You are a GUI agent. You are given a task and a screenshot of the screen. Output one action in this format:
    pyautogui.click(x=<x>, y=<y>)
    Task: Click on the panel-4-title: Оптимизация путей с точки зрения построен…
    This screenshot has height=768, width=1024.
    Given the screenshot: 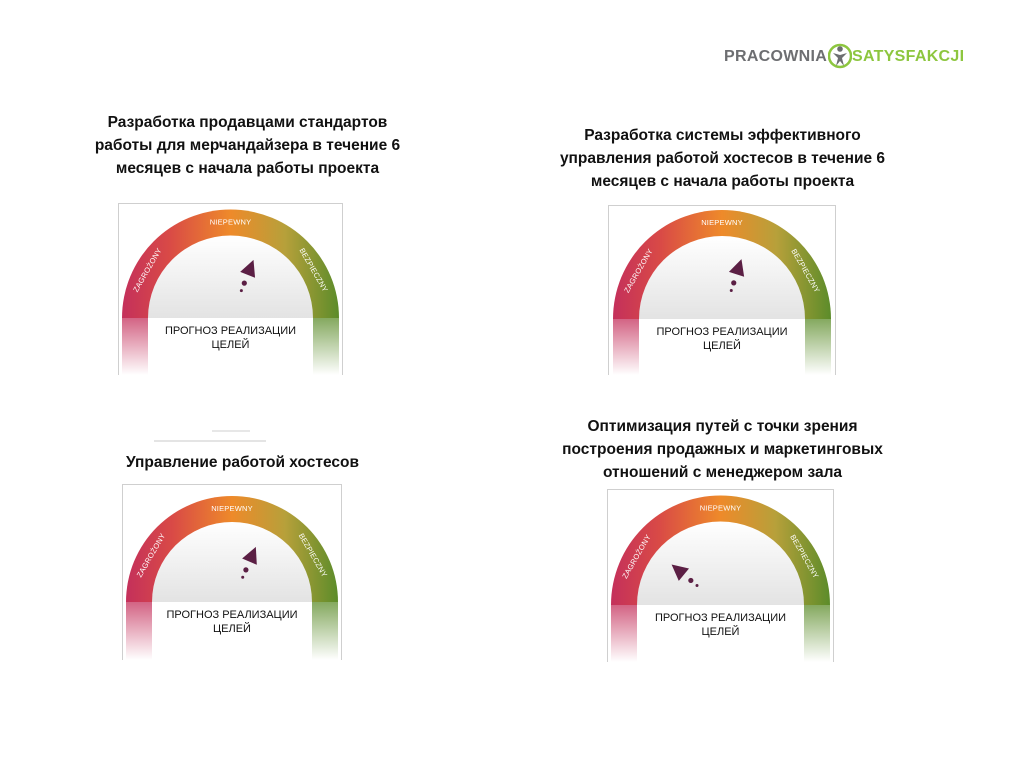 What is the action you would take?
    pyautogui.click(x=722, y=449)
    